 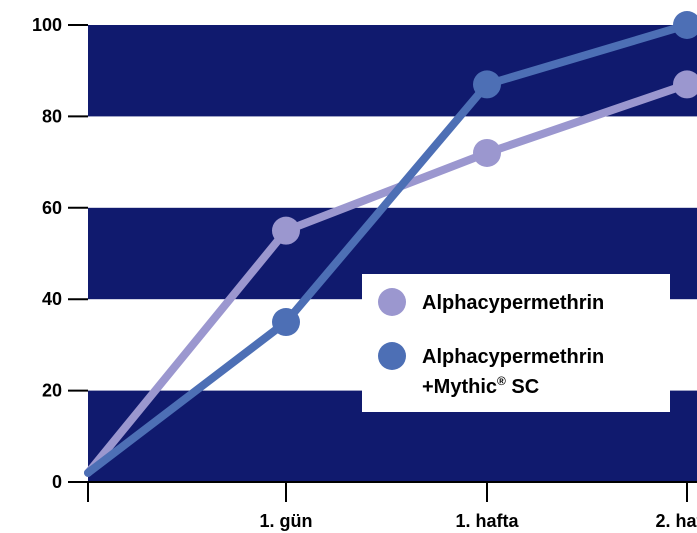 What do you see at coordinates (459, 387) in the screenshot?
I see `legend-mythic-prefix: +Mythic` at bounding box center [459, 387].